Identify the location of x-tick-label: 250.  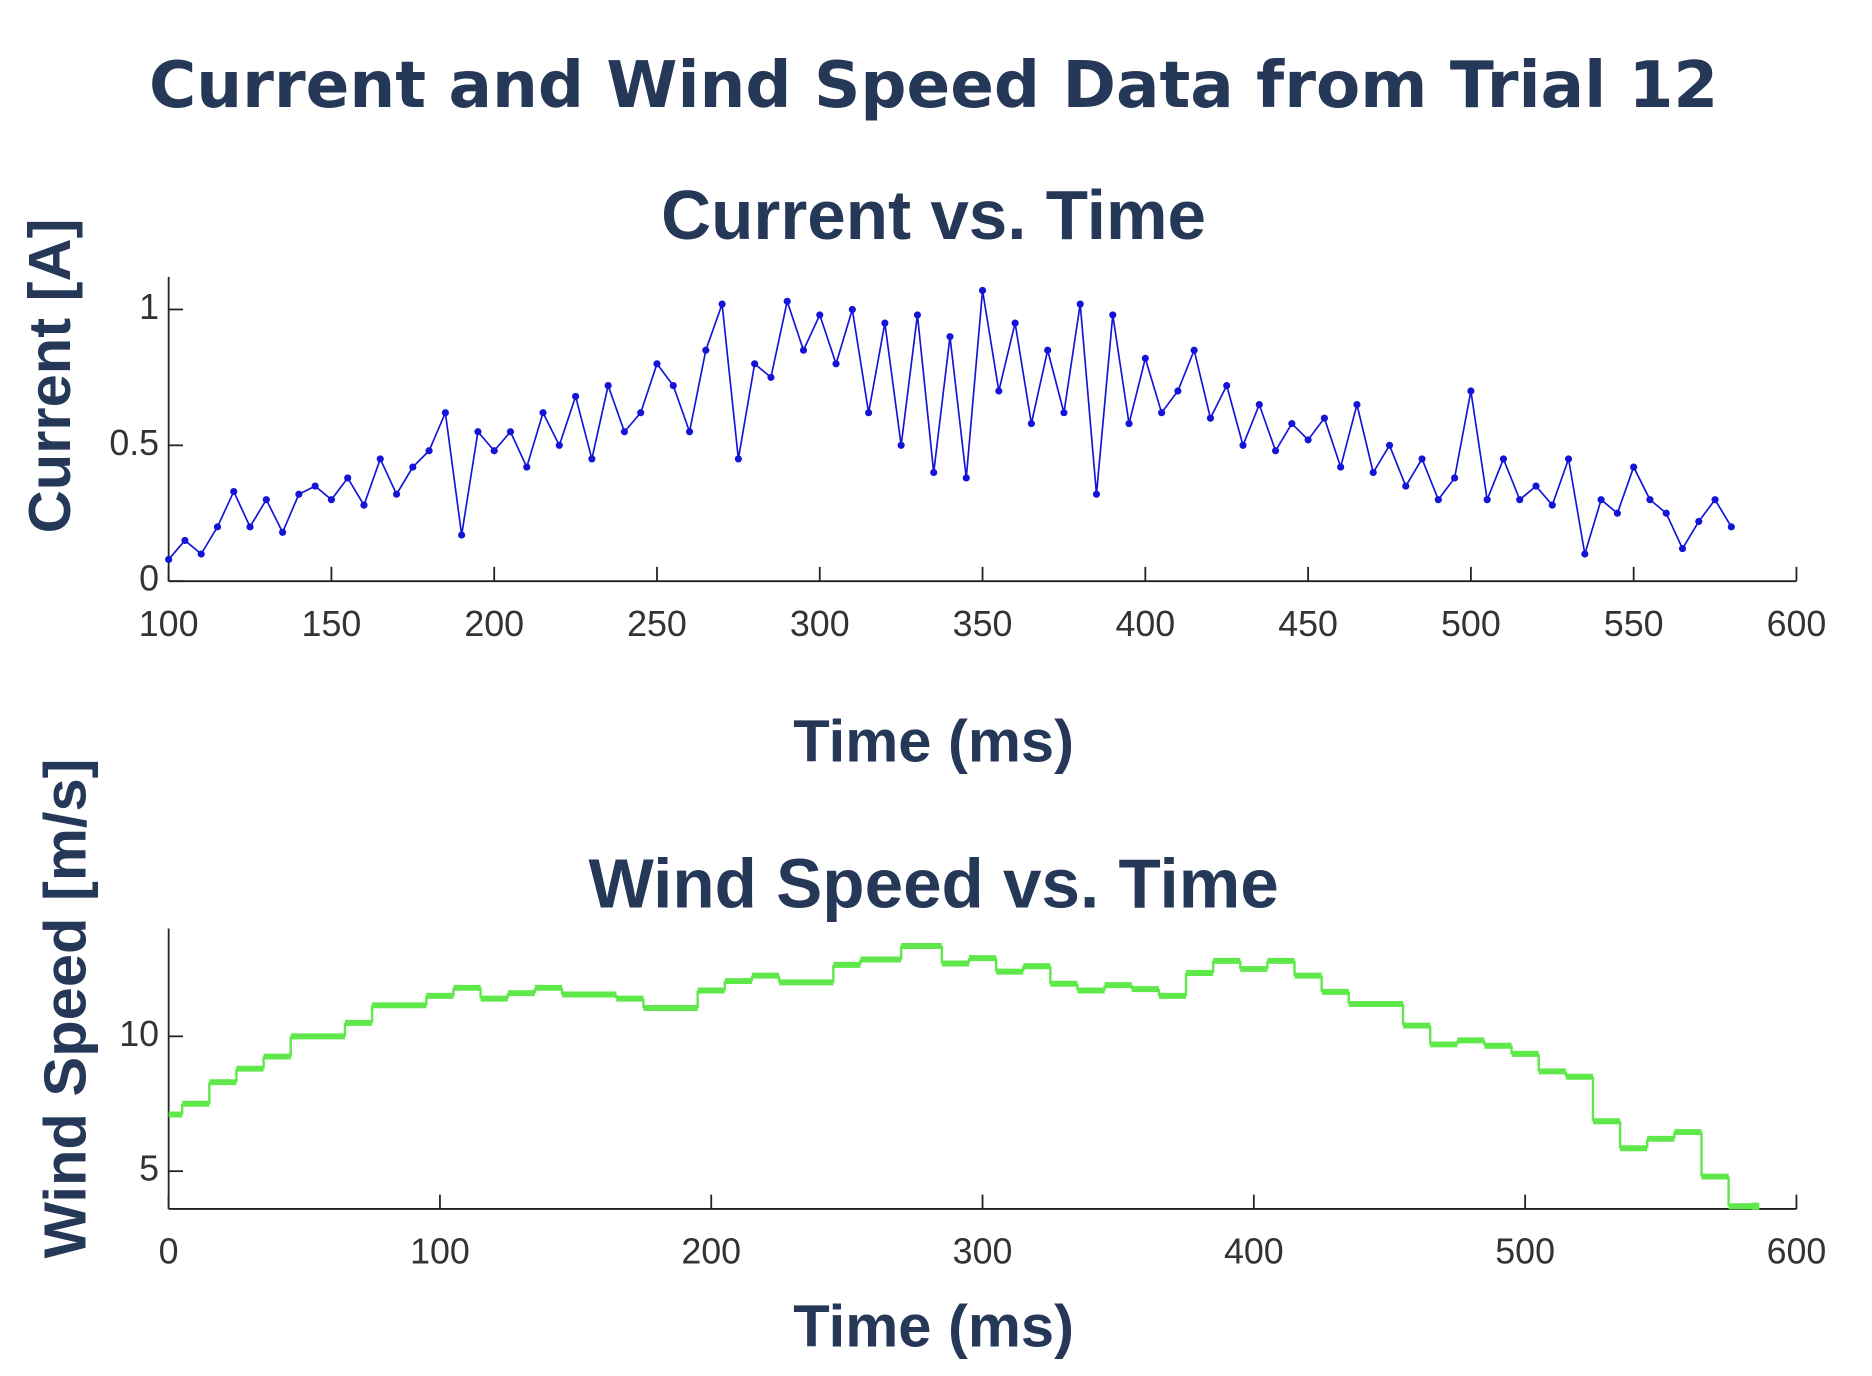
(657, 624).